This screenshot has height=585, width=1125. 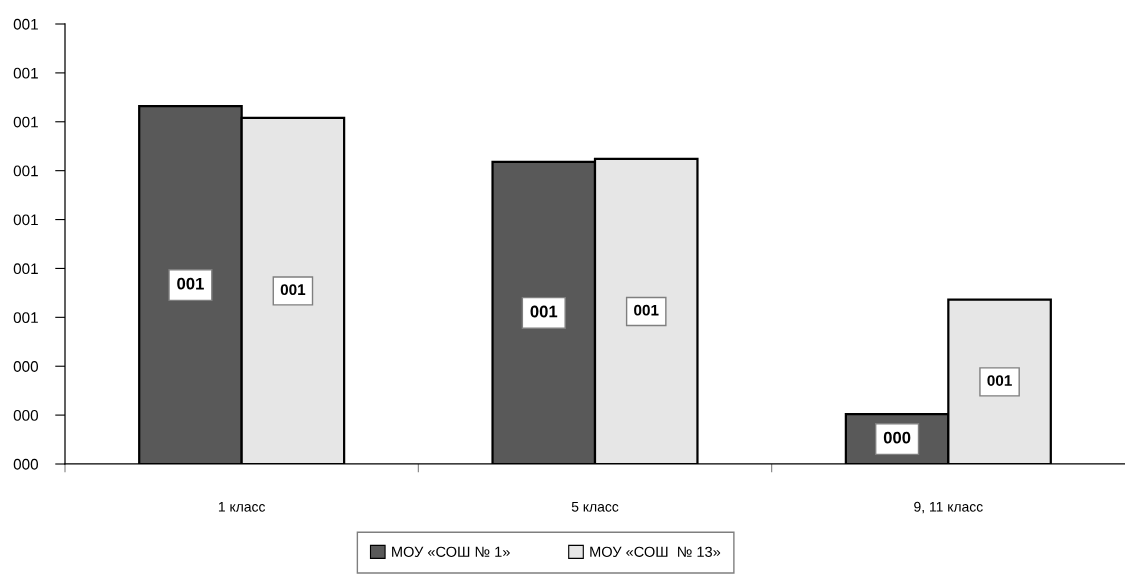 What do you see at coordinates (451, 551) in the screenshot?
I see `legend-label: МОУ «СОШ № 1»` at bounding box center [451, 551].